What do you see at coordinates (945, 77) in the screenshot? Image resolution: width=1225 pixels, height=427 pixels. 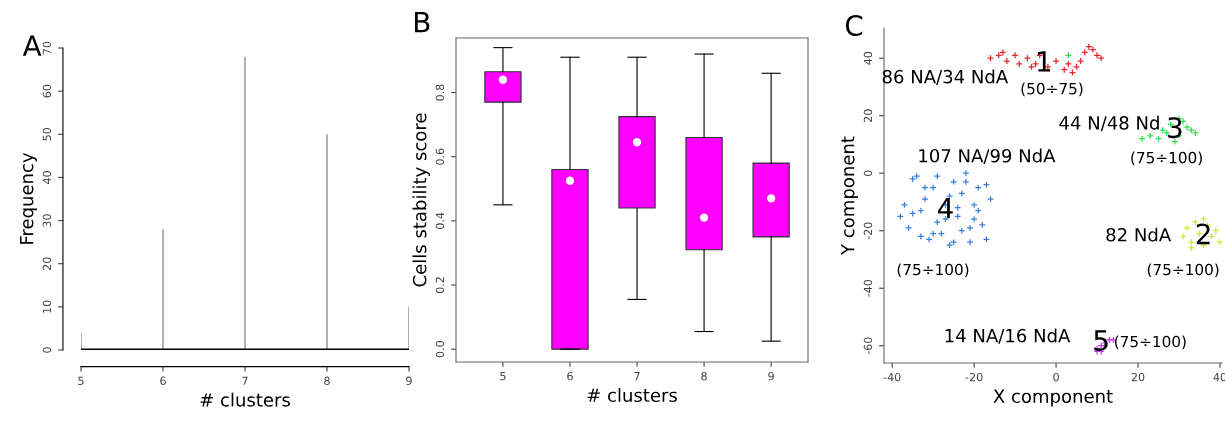 I see `annotation: 86 NA/34 NdA` at bounding box center [945, 77].